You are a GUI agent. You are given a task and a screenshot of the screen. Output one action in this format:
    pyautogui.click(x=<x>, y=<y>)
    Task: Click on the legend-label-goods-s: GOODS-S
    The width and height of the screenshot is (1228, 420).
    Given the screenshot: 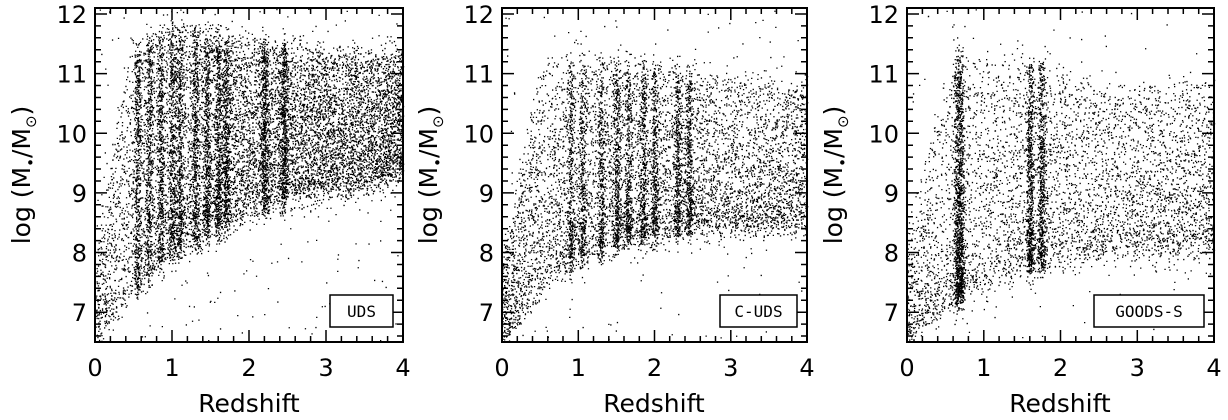 What is the action you would take?
    pyautogui.click(x=1148, y=311)
    